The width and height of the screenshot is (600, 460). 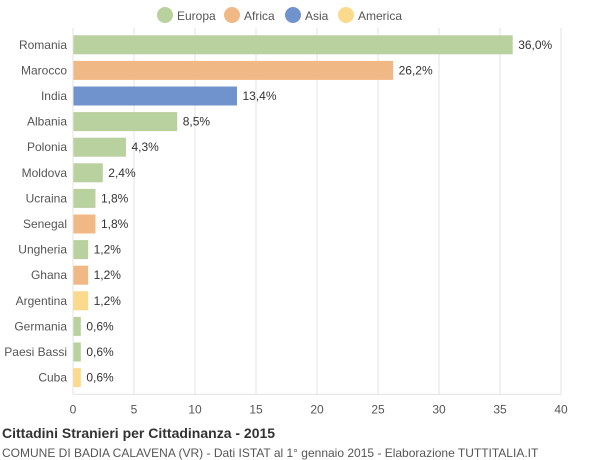 What do you see at coordinates (115, 224) in the screenshot?
I see `value-label-senegal: 1,8%` at bounding box center [115, 224].